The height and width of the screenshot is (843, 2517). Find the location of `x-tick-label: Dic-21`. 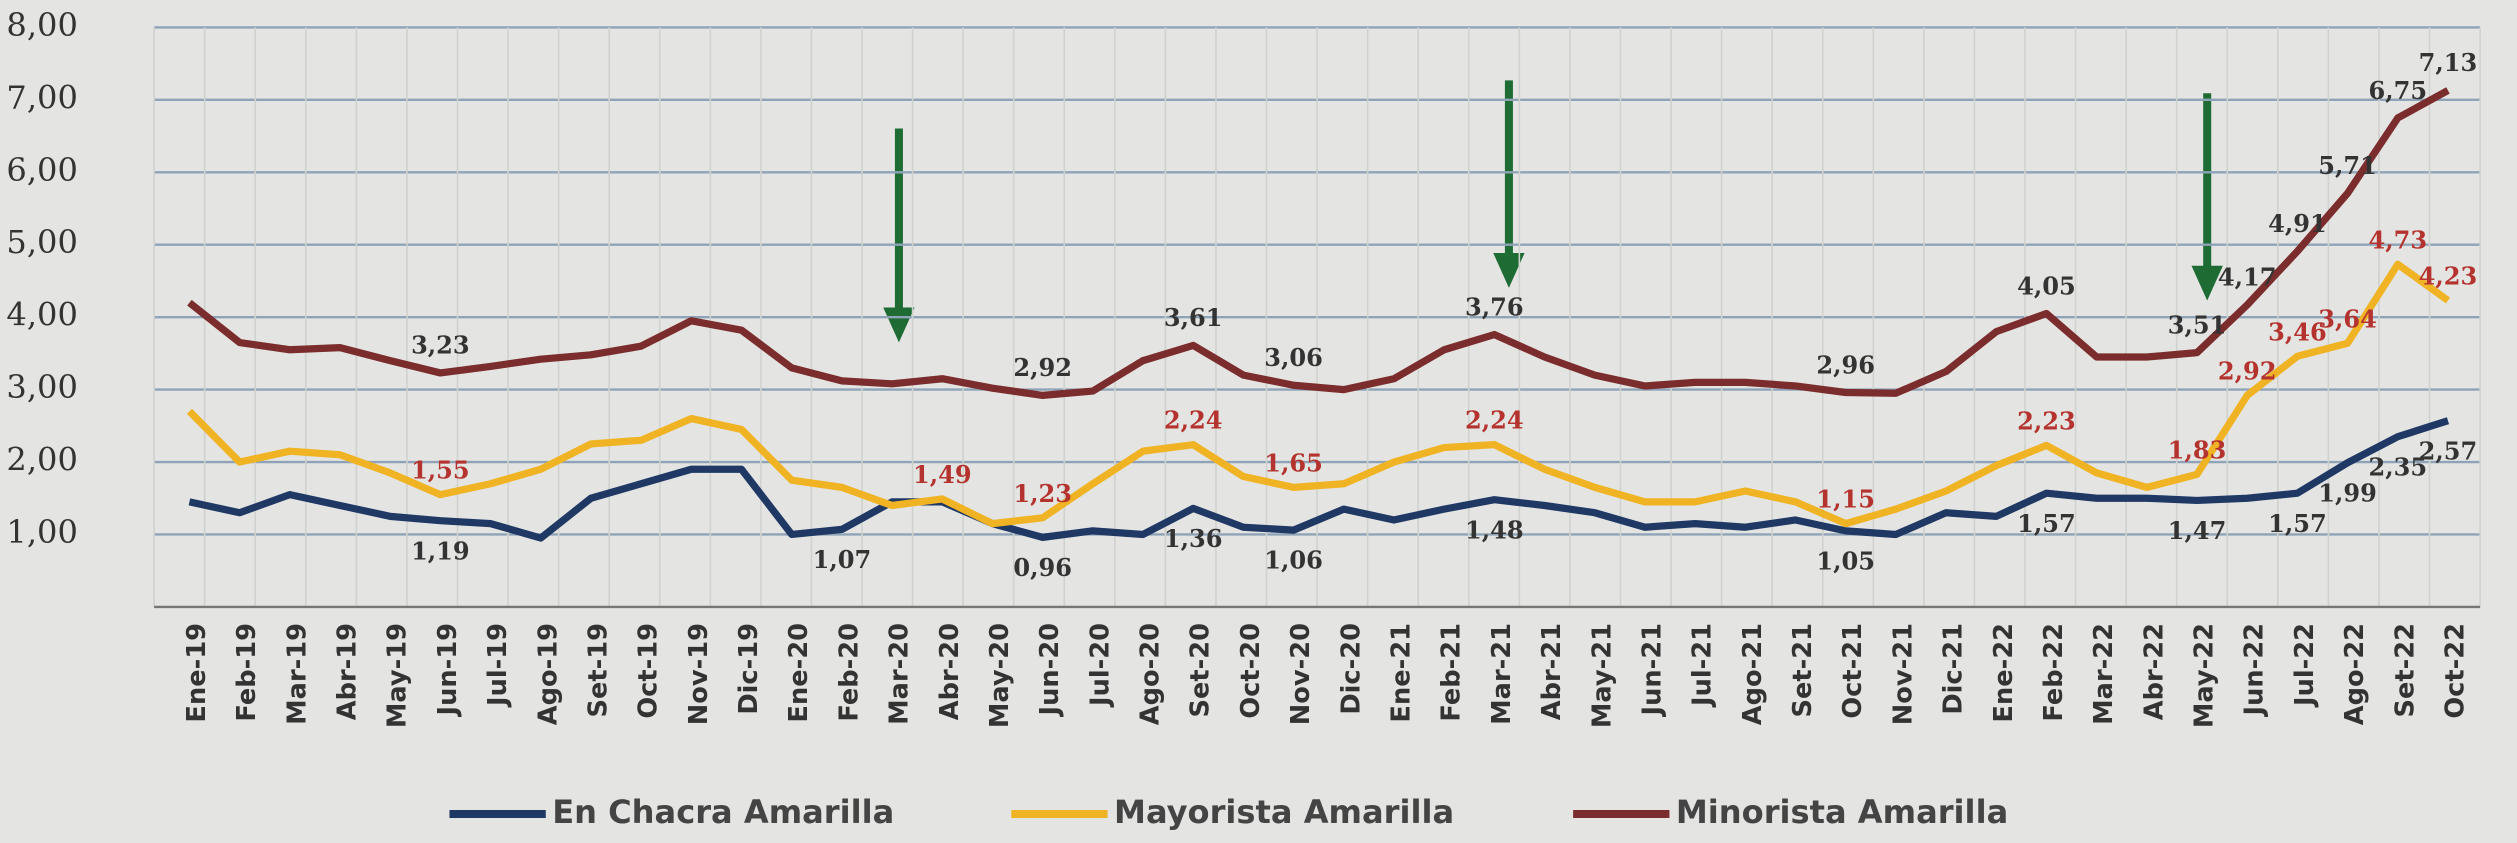

x-tick-label: Dic-21 is located at coordinates (1954, 669).